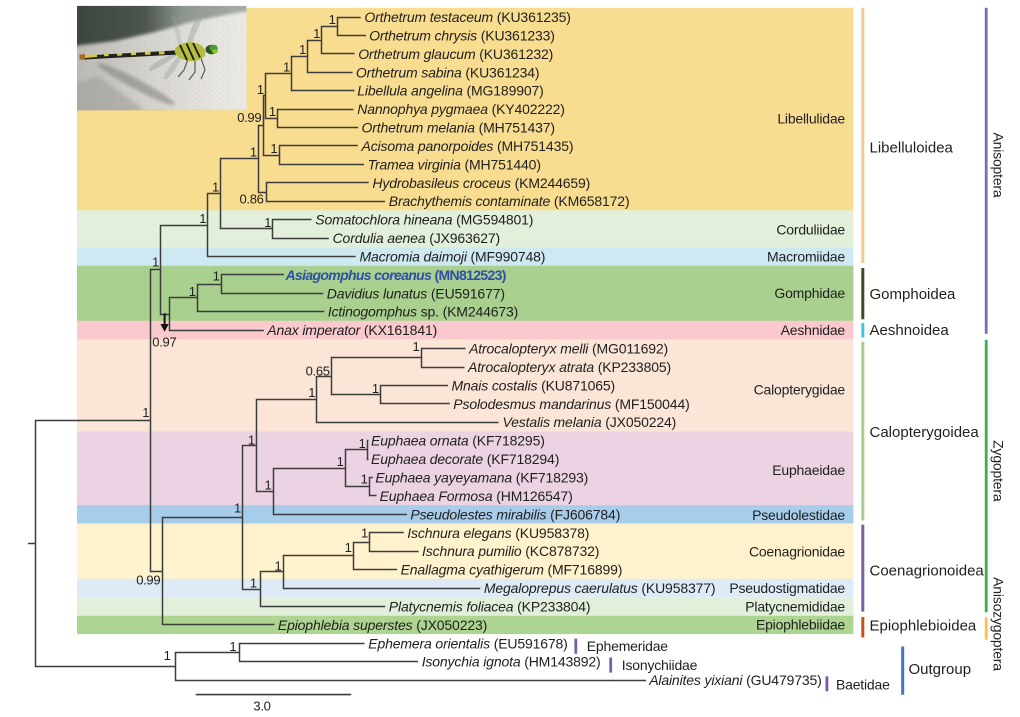 Image resolution: width=1020 pixels, height=717 pixels. I want to click on svg-text: Orthetrum chrysis (KU361233), so click(462, 35).